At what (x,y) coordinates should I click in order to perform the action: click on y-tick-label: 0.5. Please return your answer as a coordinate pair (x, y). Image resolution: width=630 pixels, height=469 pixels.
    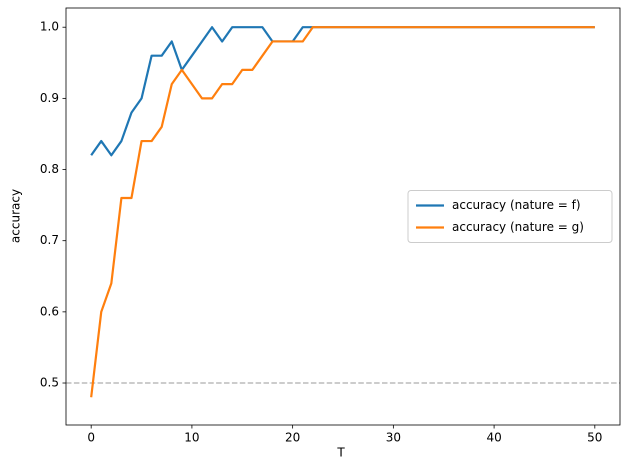
    Looking at the image, I should click on (49, 383).